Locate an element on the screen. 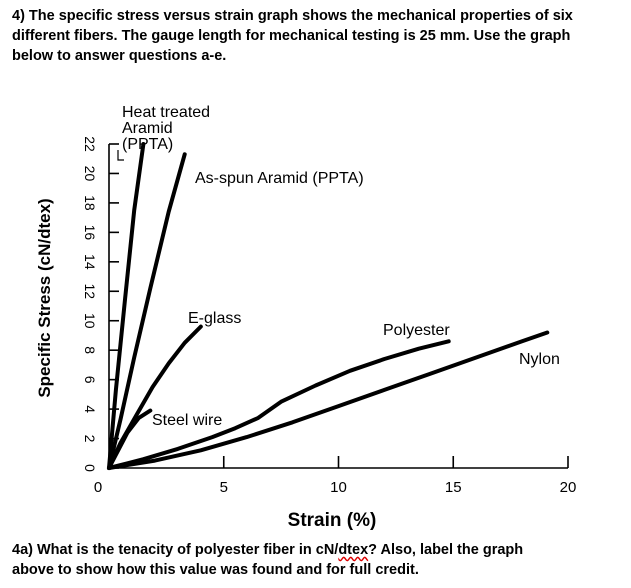 The width and height of the screenshot is (631, 588). x-tick-label: 5 is located at coordinates (224, 487).